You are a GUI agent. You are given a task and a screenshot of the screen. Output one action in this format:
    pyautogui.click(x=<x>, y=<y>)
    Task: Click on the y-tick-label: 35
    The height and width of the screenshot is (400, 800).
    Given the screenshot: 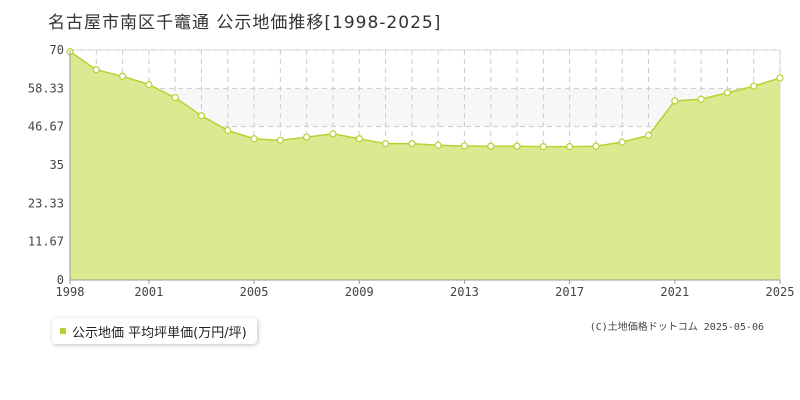 What is the action you would take?
    pyautogui.click(x=57, y=165)
    